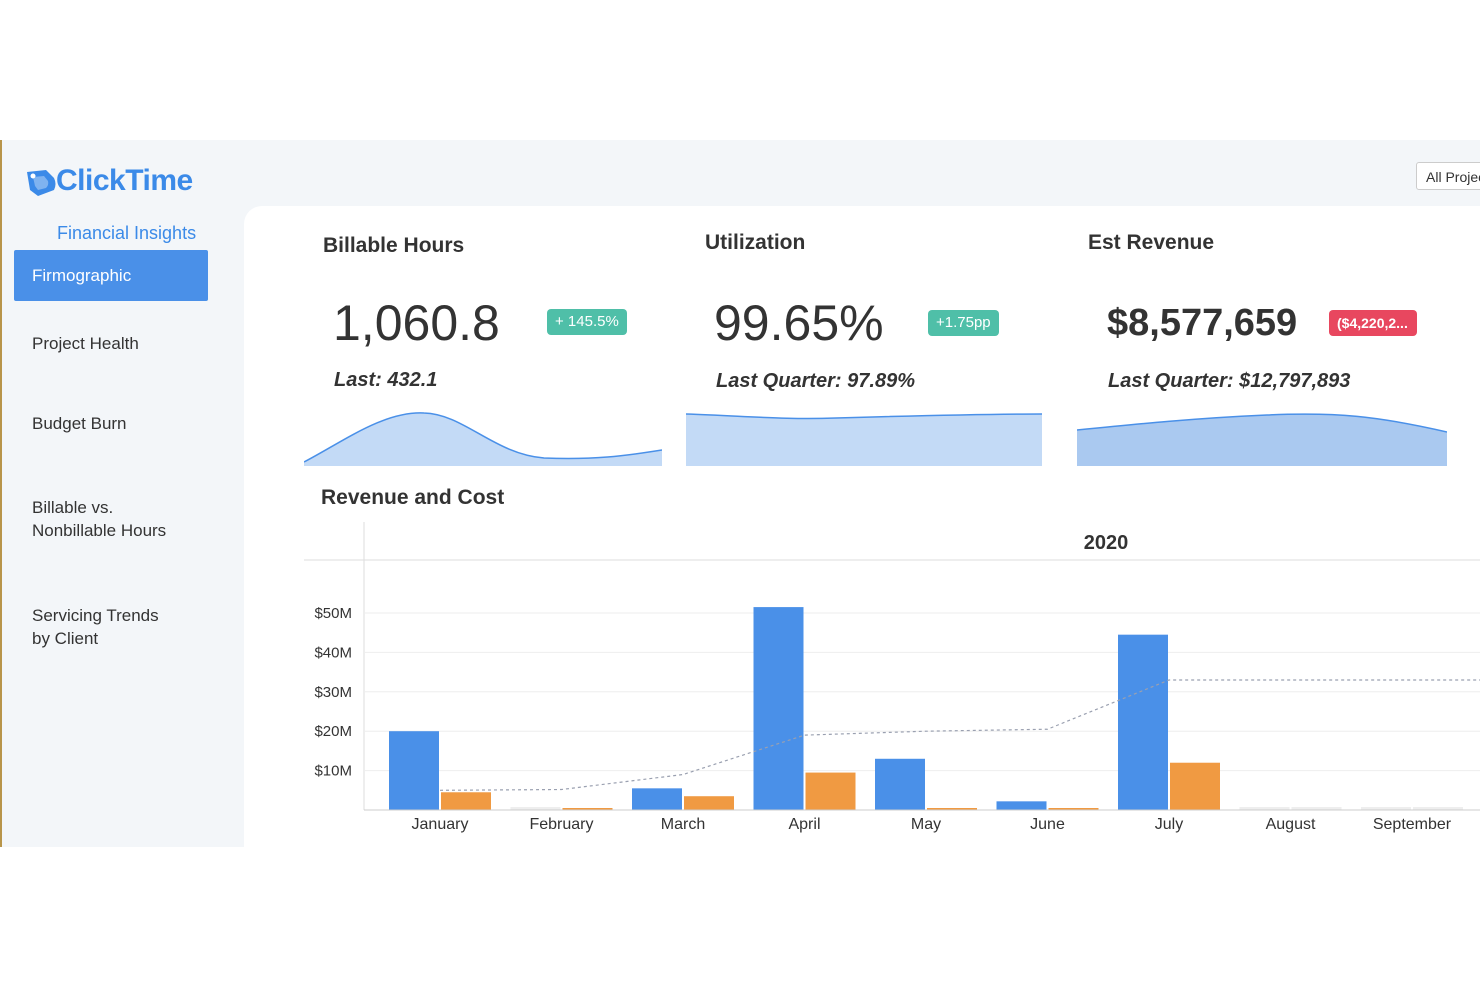 This screenshot has height=987, width=1480. What do you see at coordinates (1291, 824) in the screenshot?
I see `chart-x-tick-label: August` at bounding box center [1291, 824].